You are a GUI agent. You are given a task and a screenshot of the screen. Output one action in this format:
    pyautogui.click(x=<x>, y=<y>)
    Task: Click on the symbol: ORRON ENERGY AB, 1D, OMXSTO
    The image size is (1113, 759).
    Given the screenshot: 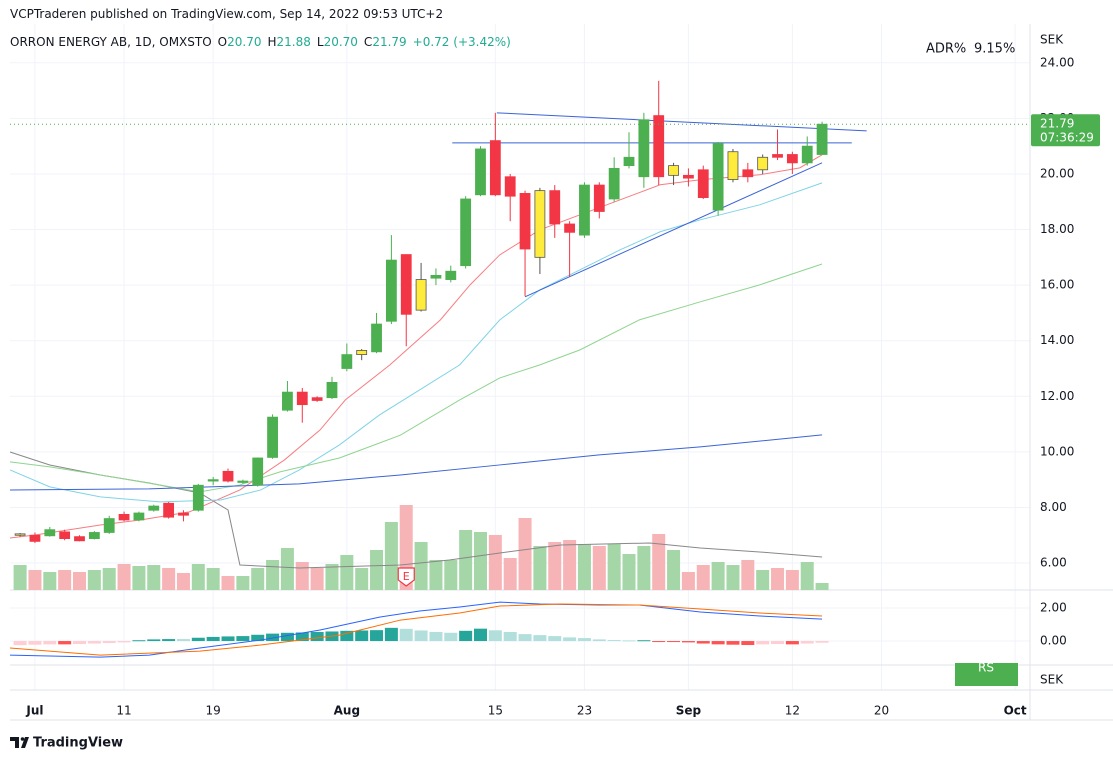 What is the action you would take?
    pyautogui.click(x=111, y=42)
    